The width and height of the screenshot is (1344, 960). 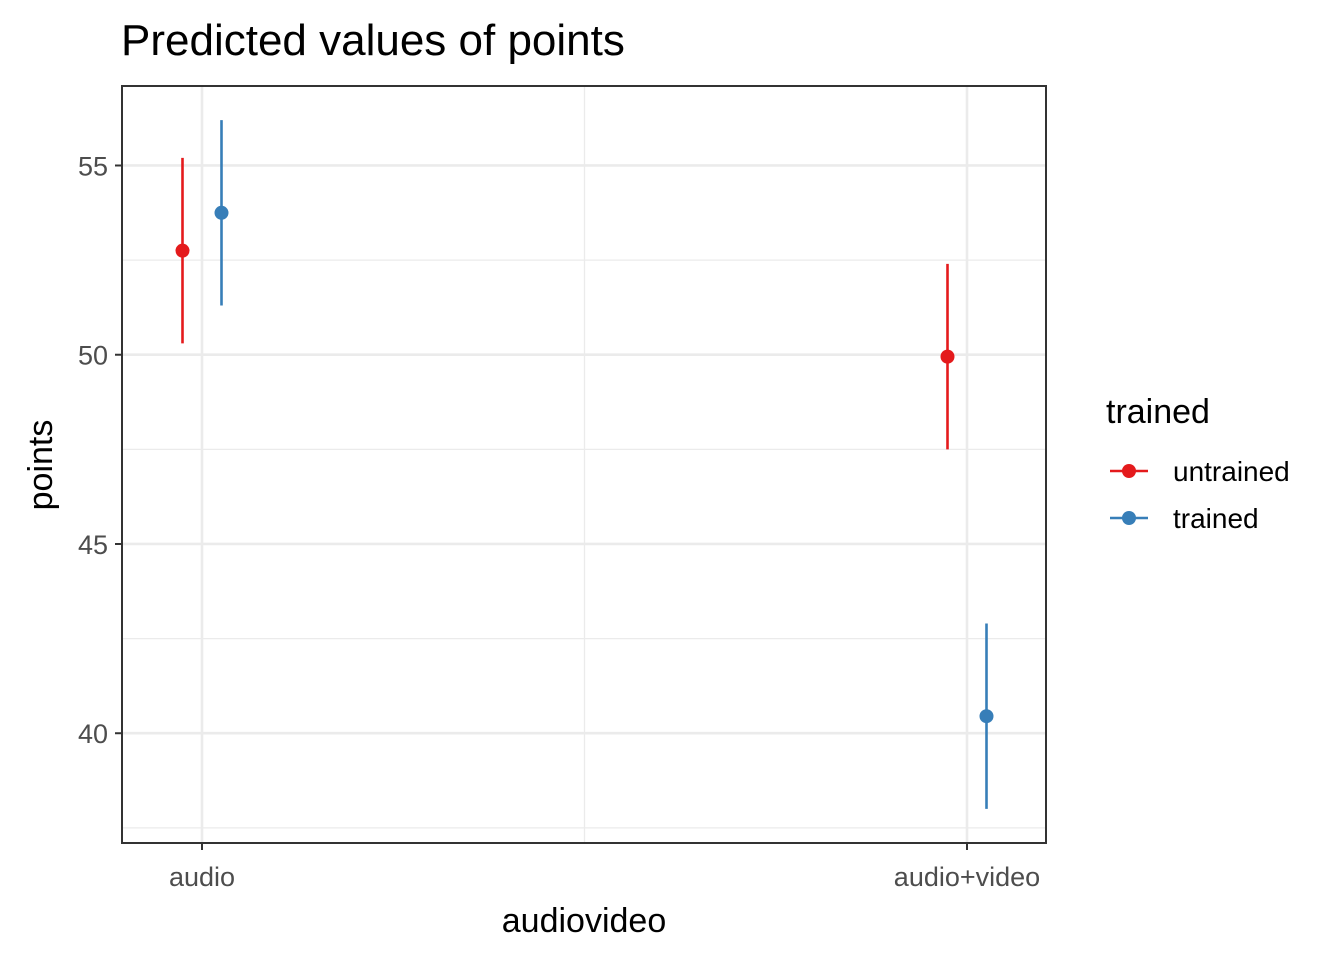 What do you see at coordinates (93, 545) in the screenshot?
I see `y-tick-label: 45` at bounding box center [93, 545].